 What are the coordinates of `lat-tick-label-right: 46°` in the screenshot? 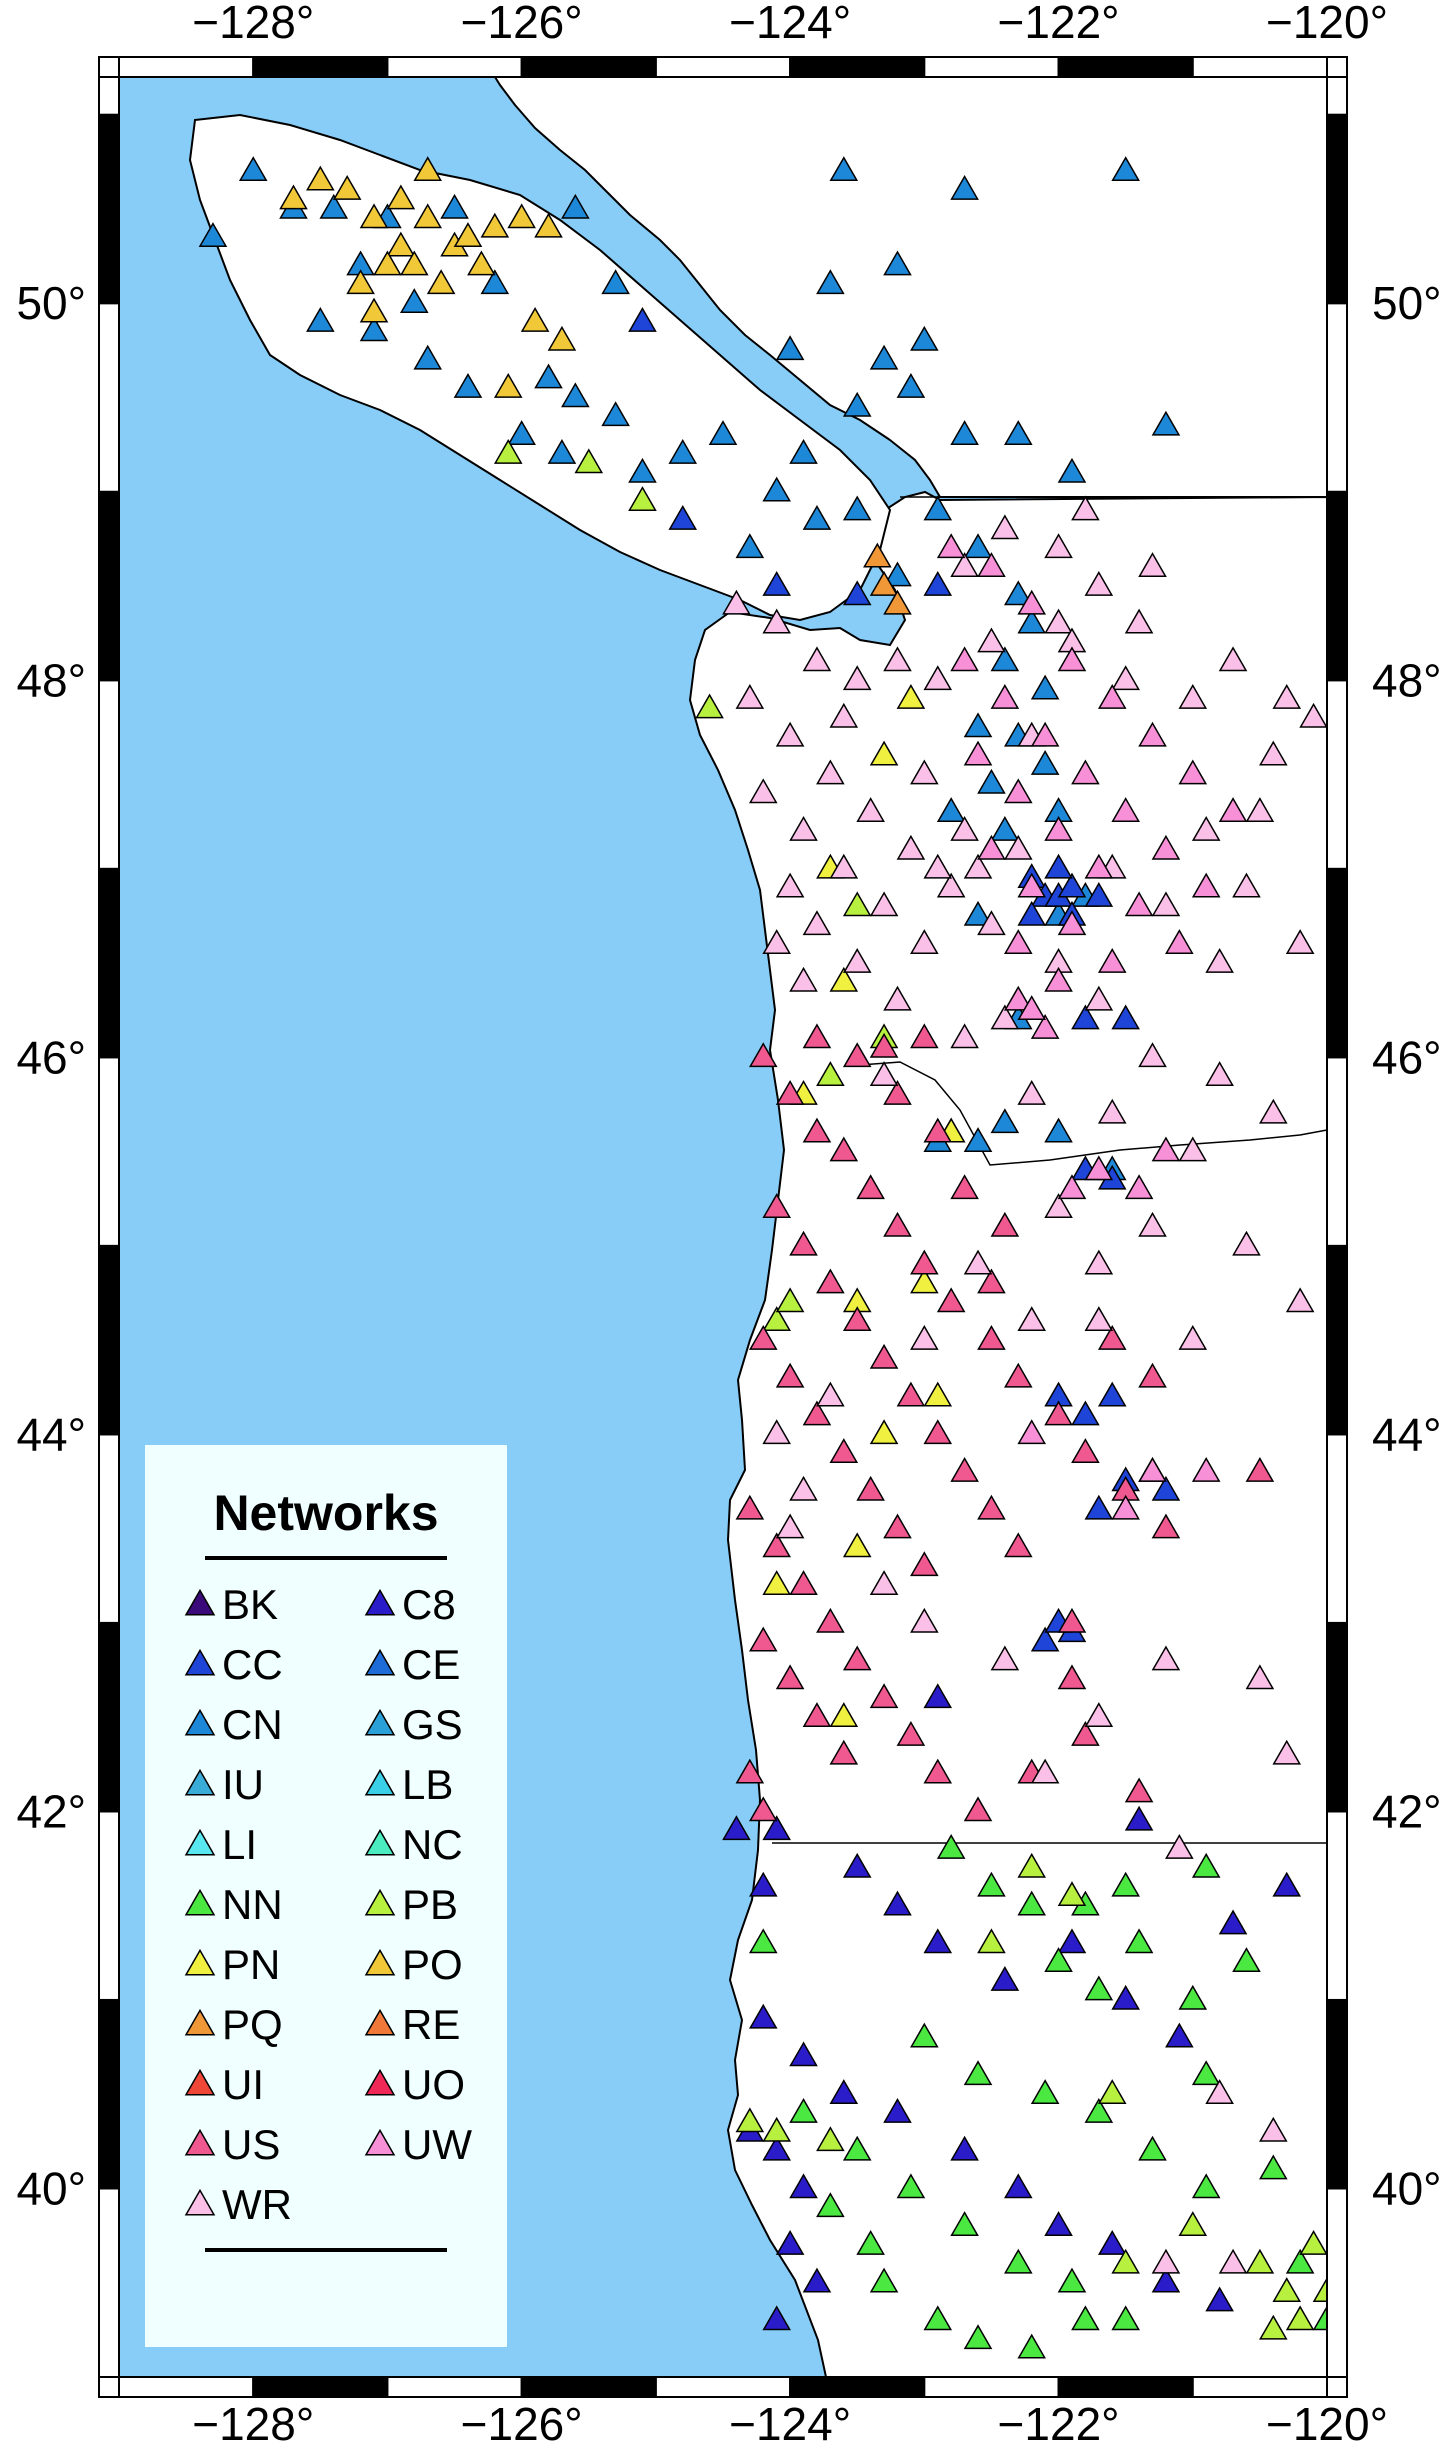 It's located at (1407, 1057).